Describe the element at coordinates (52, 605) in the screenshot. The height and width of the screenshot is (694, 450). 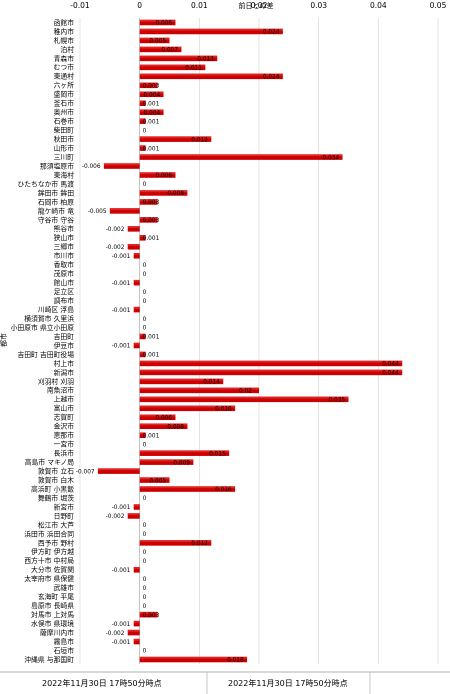
I see `category-label: 島原市 長崎県` at that location.